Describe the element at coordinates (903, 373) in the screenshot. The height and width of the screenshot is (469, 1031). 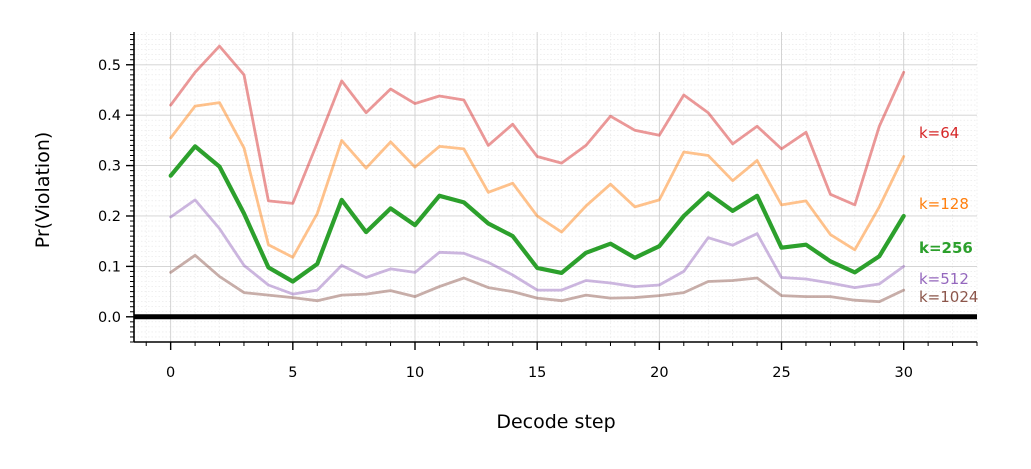
I see `x-tick-label: 30` at that location.